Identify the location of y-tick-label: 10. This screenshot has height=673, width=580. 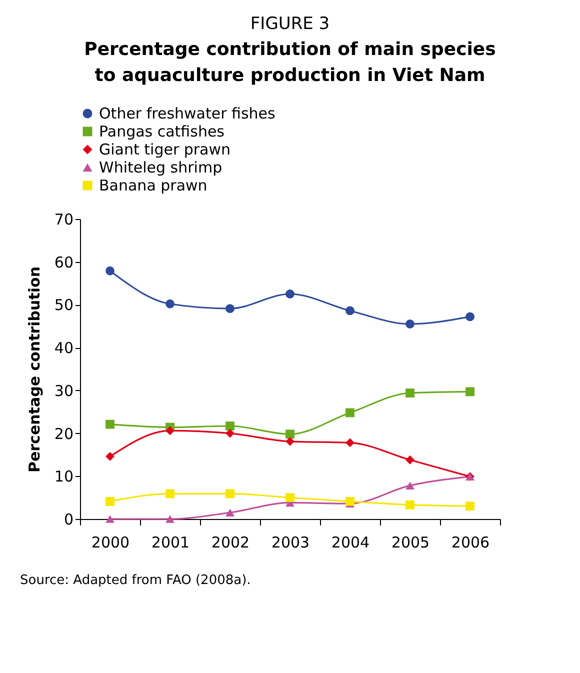
(64, 477).